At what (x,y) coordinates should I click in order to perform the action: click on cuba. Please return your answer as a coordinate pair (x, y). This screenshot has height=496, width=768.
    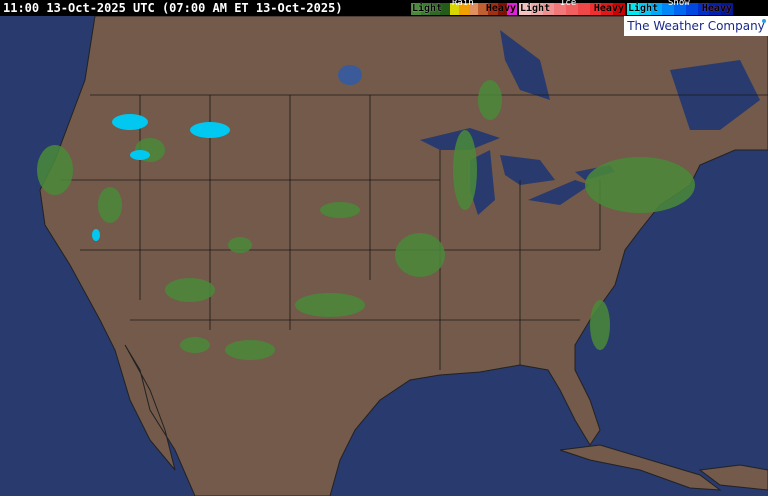
    Looking at the image, I should click on (640, 467).